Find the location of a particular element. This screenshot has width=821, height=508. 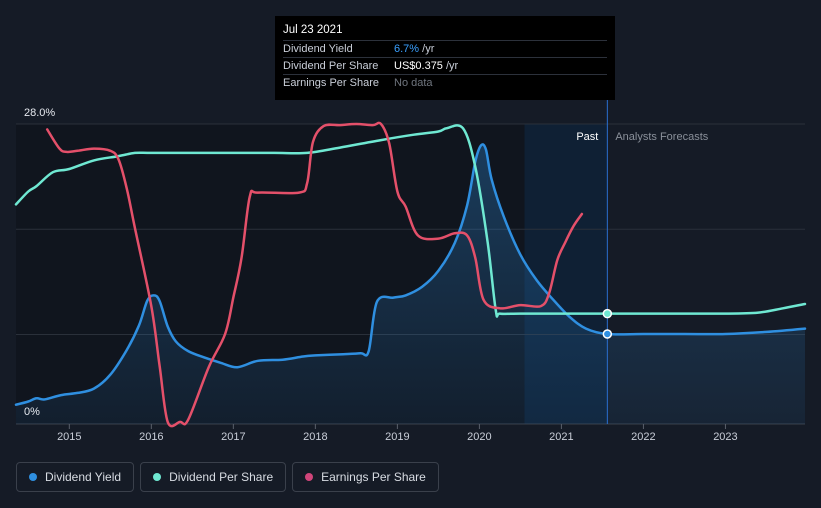

legend-label: Earnings Per Share is located at coordinates (373, 477).